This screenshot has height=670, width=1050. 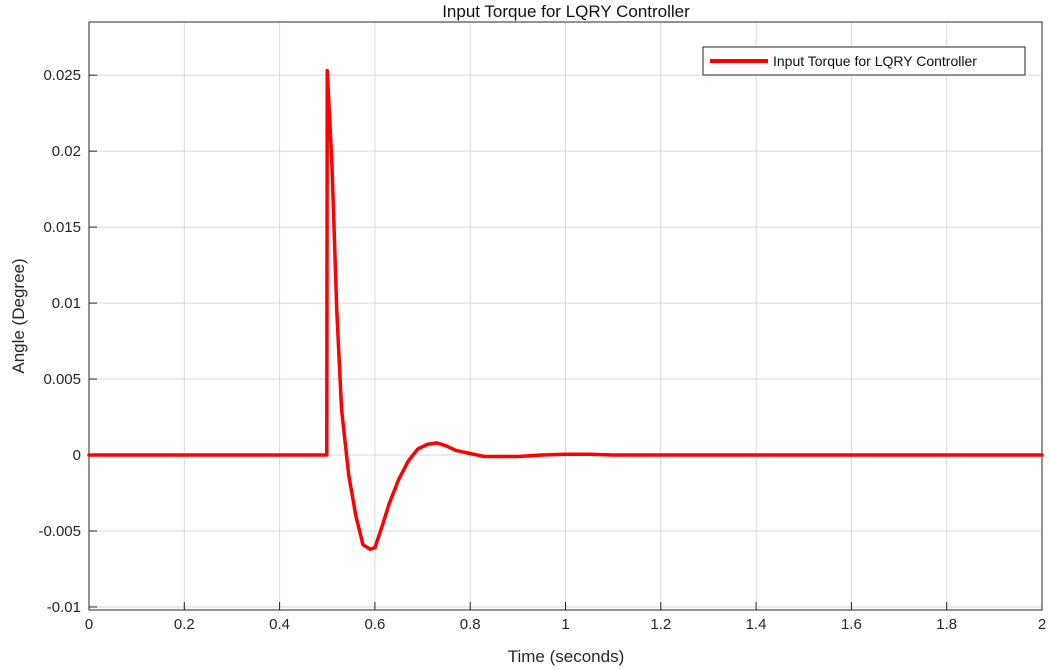 I want to click on y-tick-label: 0.005, so click(x=62, y=379).